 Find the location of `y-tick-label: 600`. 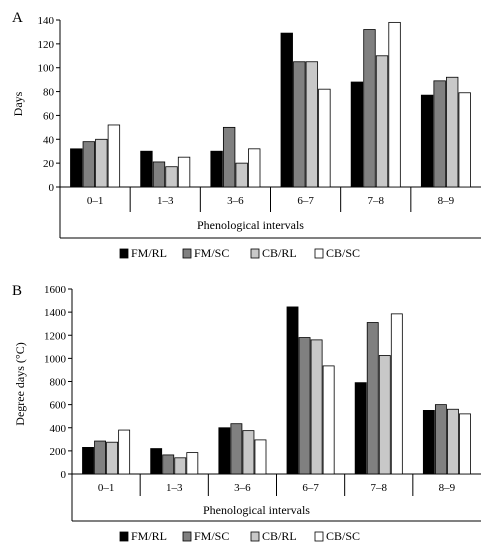

y-tick-label: 600 is located at coordinates (58, 406).